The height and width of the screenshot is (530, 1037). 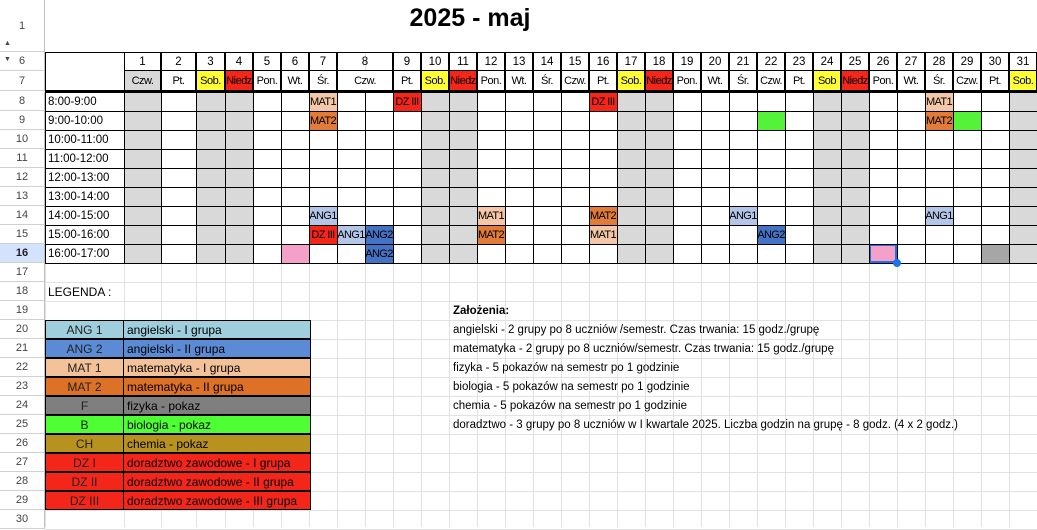 I want to click on day-number-header: 3, so click(x=210, y=61).